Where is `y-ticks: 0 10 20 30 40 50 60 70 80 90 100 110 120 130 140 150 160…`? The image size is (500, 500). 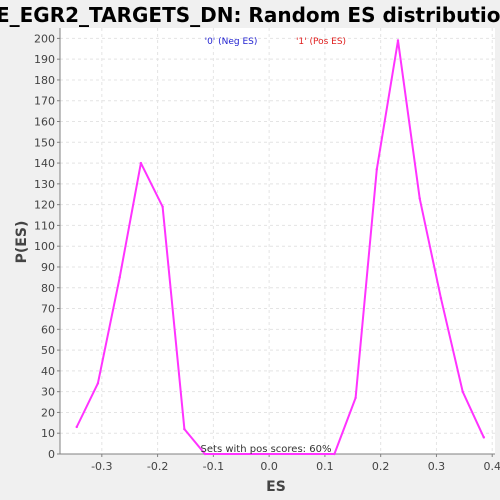 y-ticks: 0 10 20 30 40 50 60 70 80 90 100 110 120 130 140 150 160… is located at coordinates (47, 246).